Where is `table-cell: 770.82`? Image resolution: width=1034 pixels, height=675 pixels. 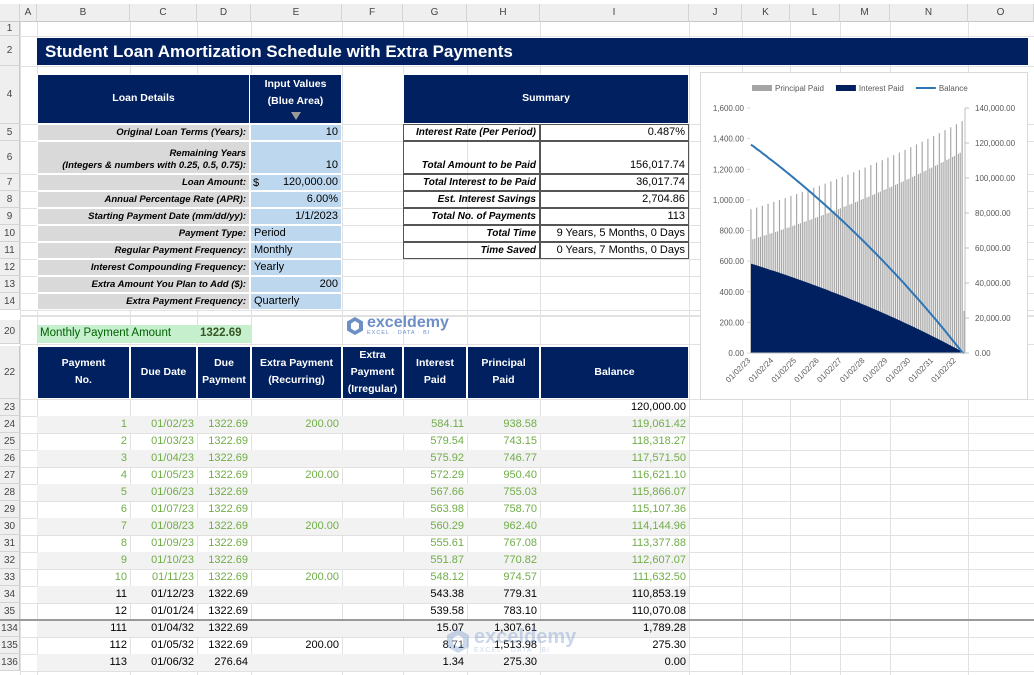
table-cell: 770.82 is located at coordinates (520, 559).